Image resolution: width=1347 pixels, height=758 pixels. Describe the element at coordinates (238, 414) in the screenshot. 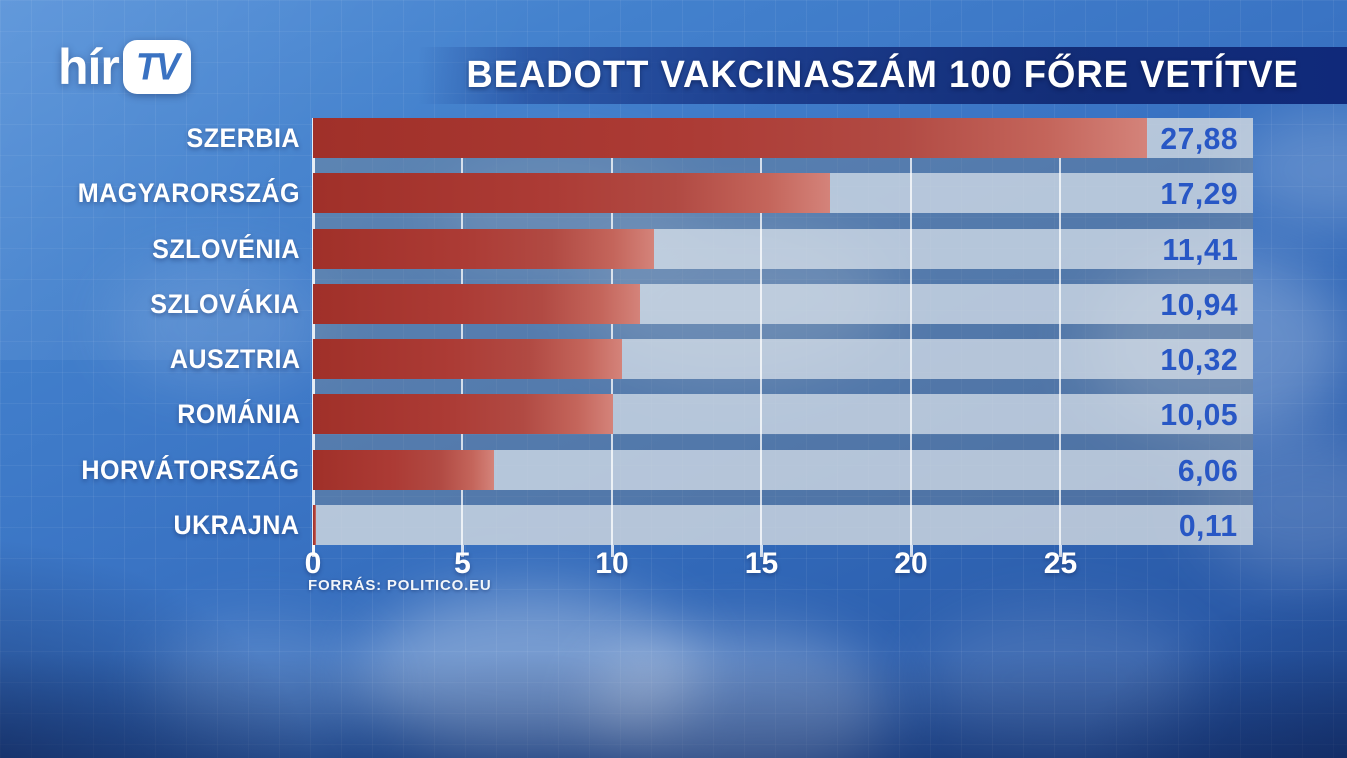

I see `country-label: ROMÁNIA` at that location.